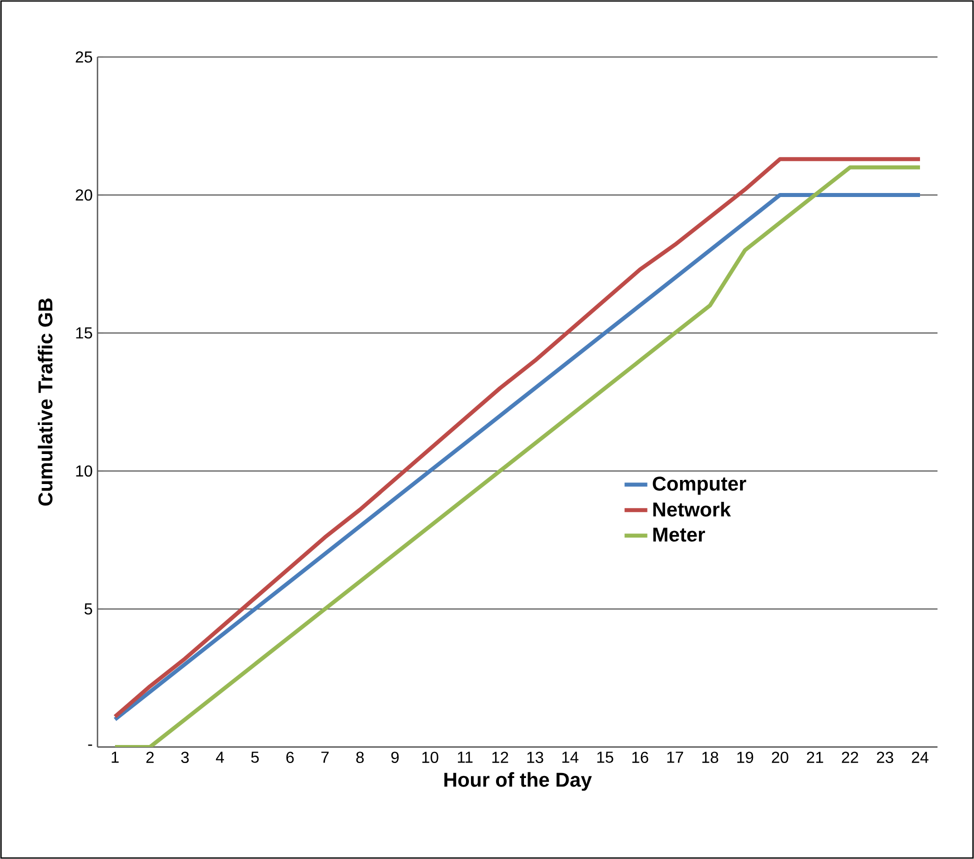 Image resolution: width=974 pixels, height=859 pixels. I want to click on y-tick-label: 10, so click(84, 471).